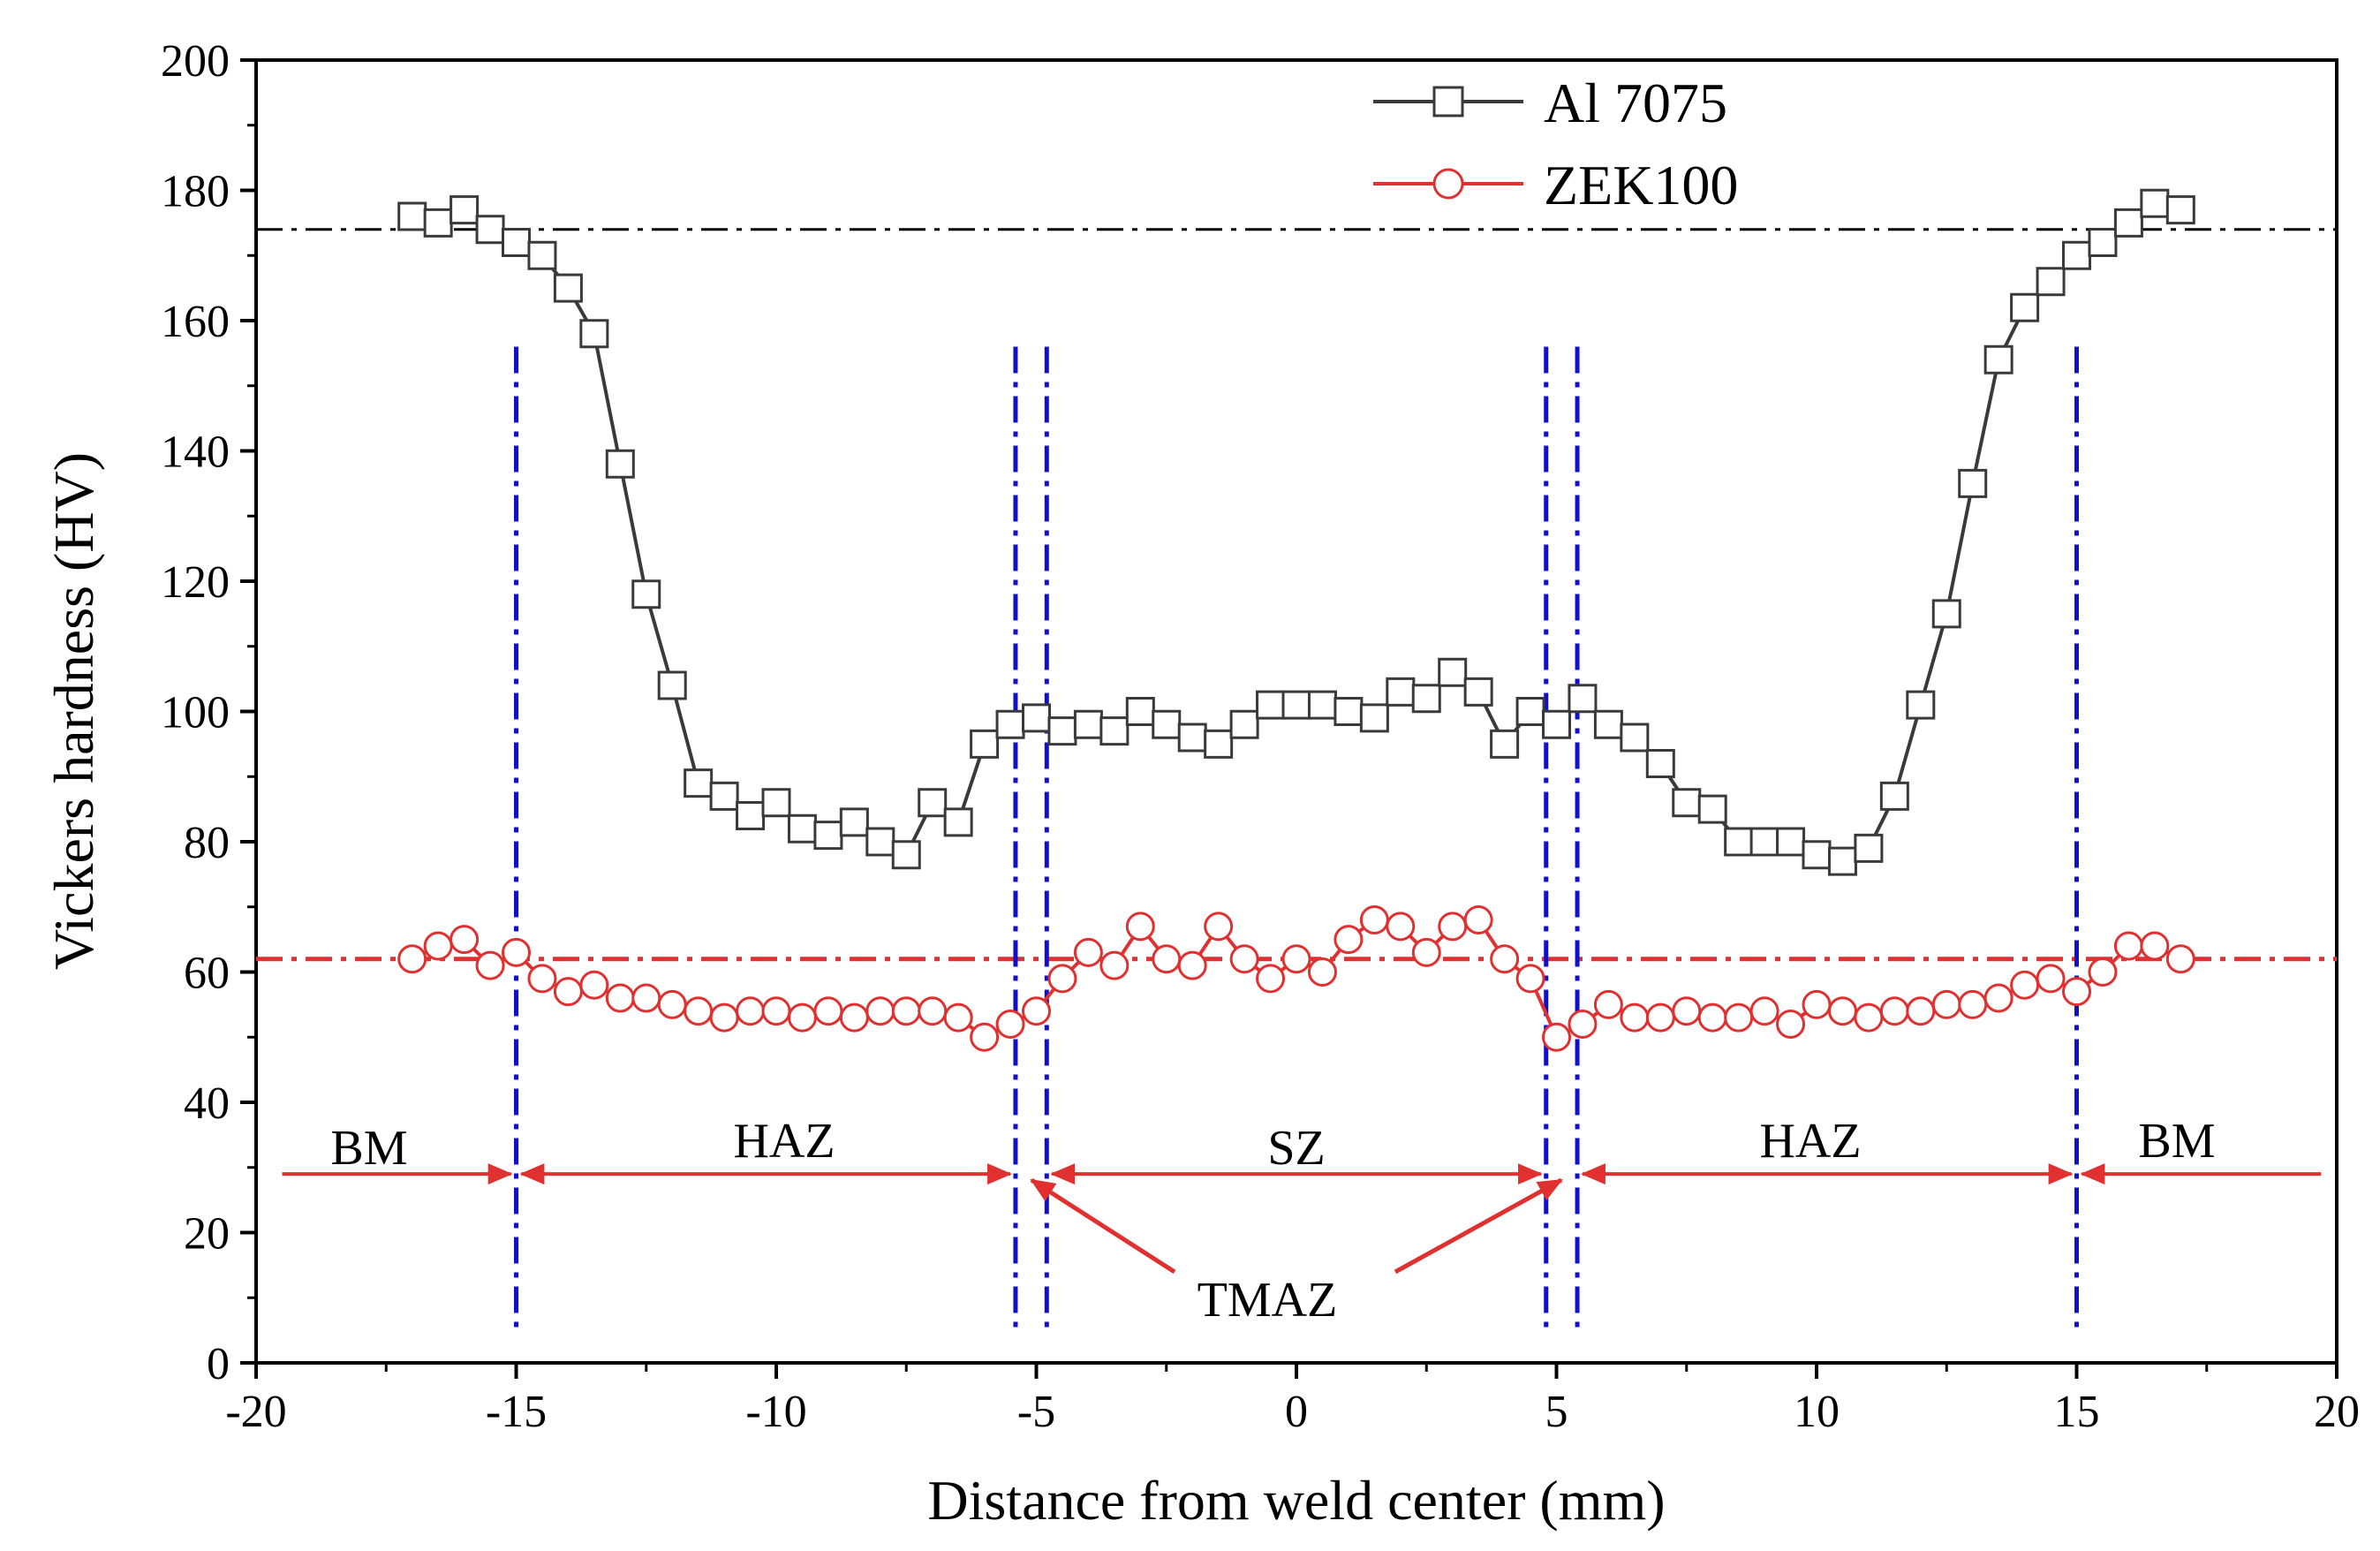 This screenshot has width=2380, height=1551. What do you see at coordinates (207, 1235) in the screenshot?
I see `y-tick-label: 20` at bounding box center [207, 1235].